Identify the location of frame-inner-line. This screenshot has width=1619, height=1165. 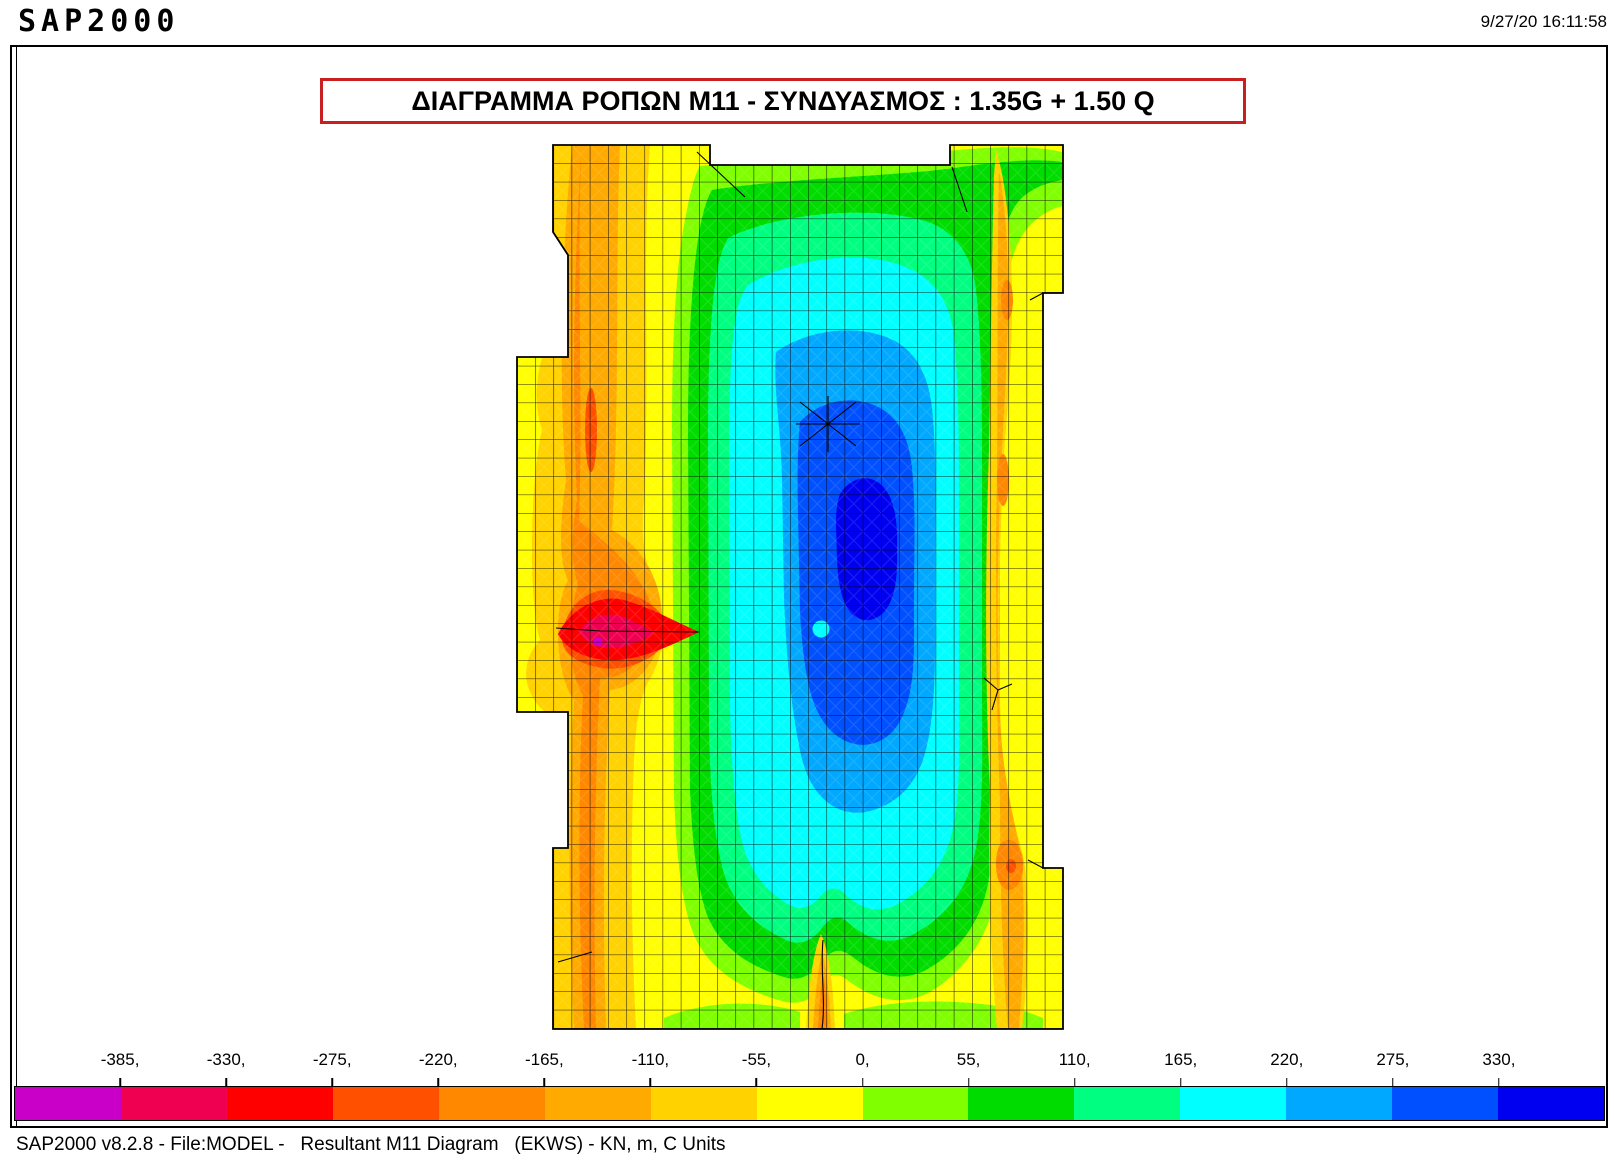
(16, 586).